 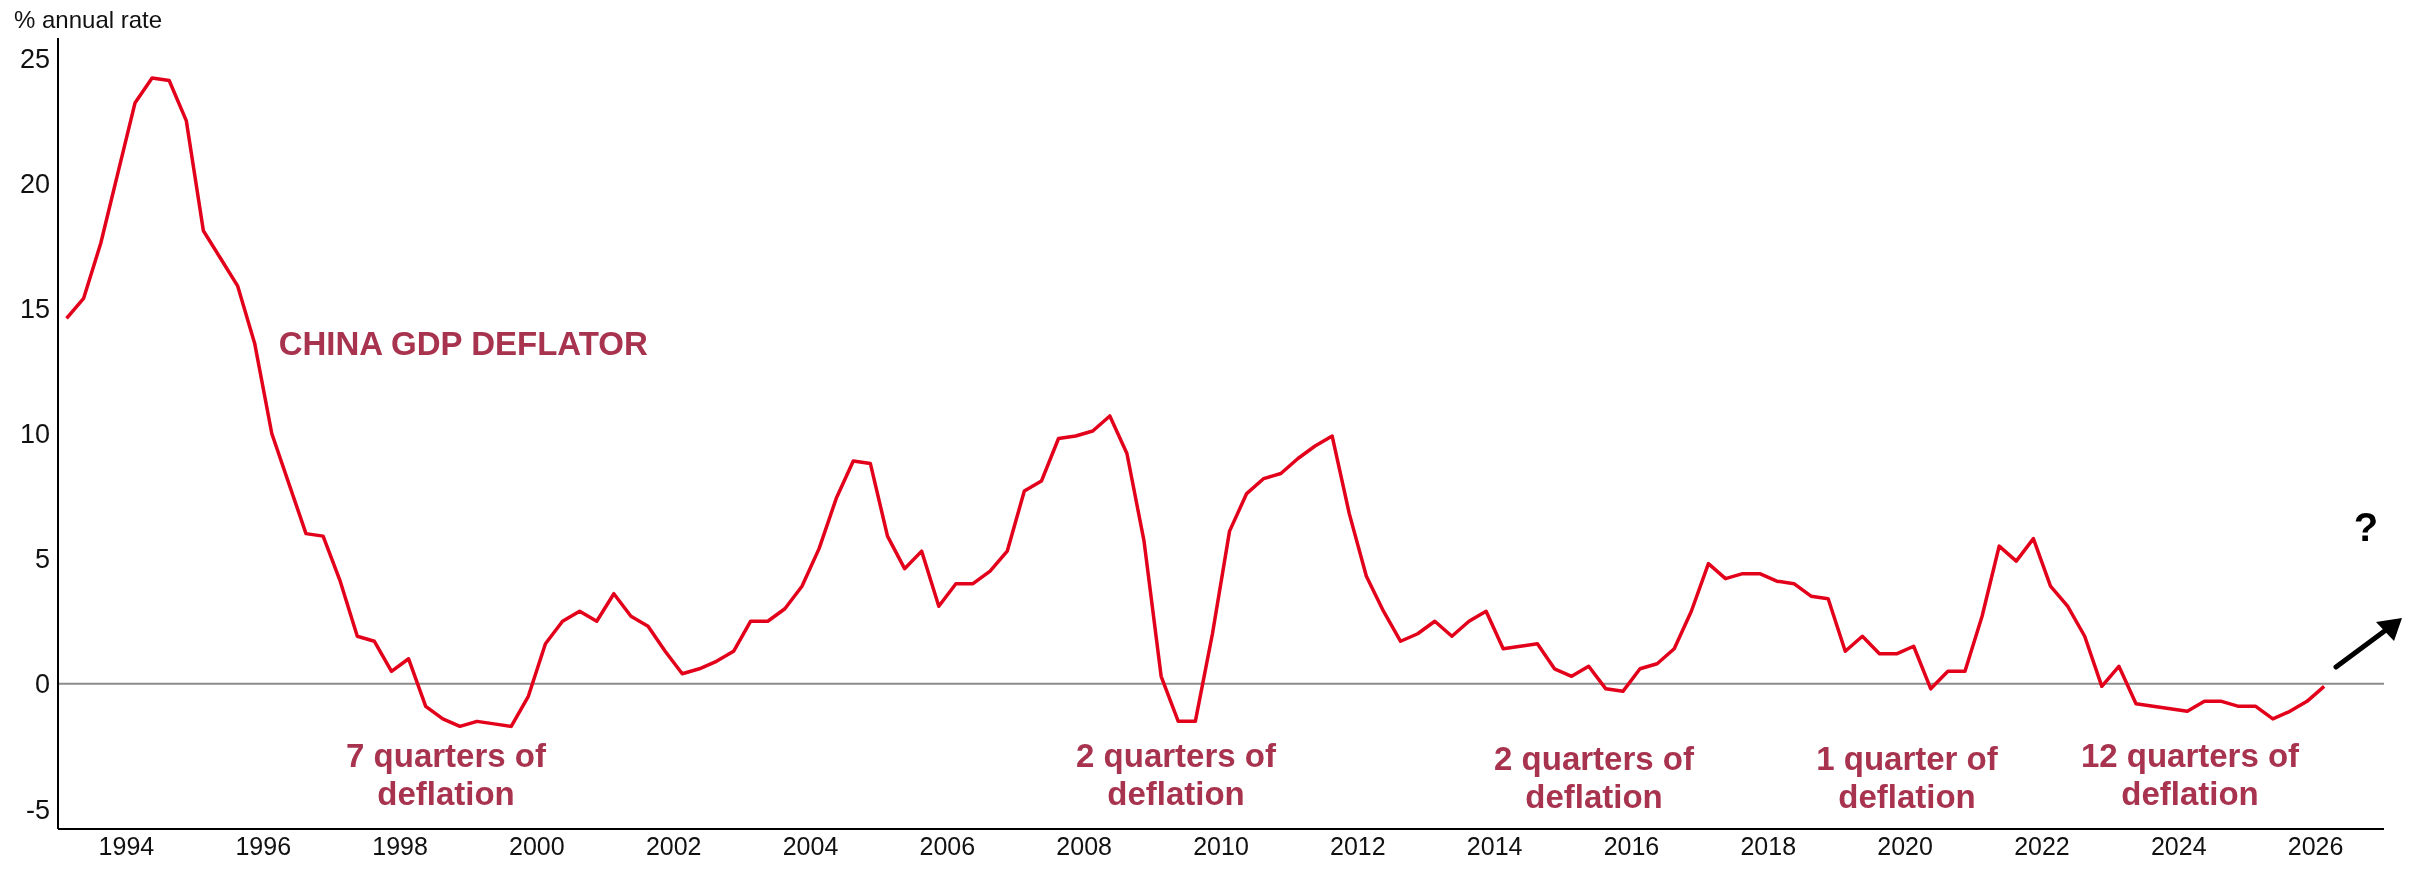 I want to click on x-tick-label: 2026, so click(x=2315, y=845).